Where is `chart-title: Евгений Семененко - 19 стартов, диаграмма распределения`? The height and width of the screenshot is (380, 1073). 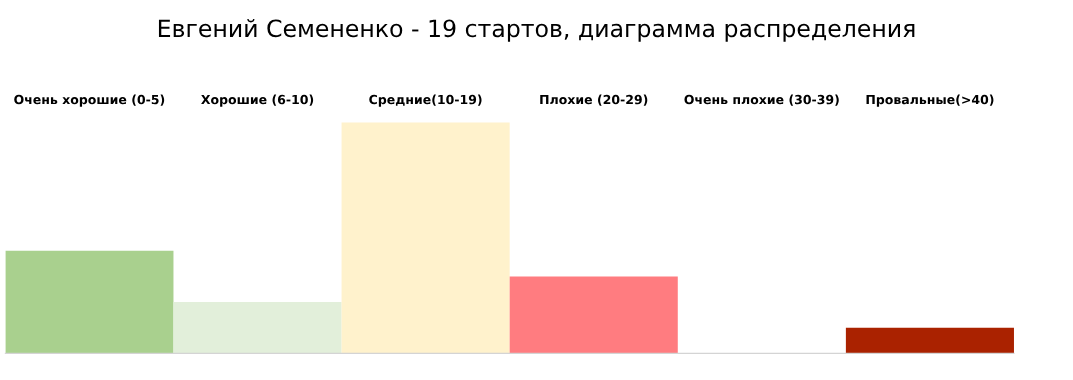 chart-title: Евгений Семененко - 19 стартов, диаграмма распределения is located at coordinates (536, 30).